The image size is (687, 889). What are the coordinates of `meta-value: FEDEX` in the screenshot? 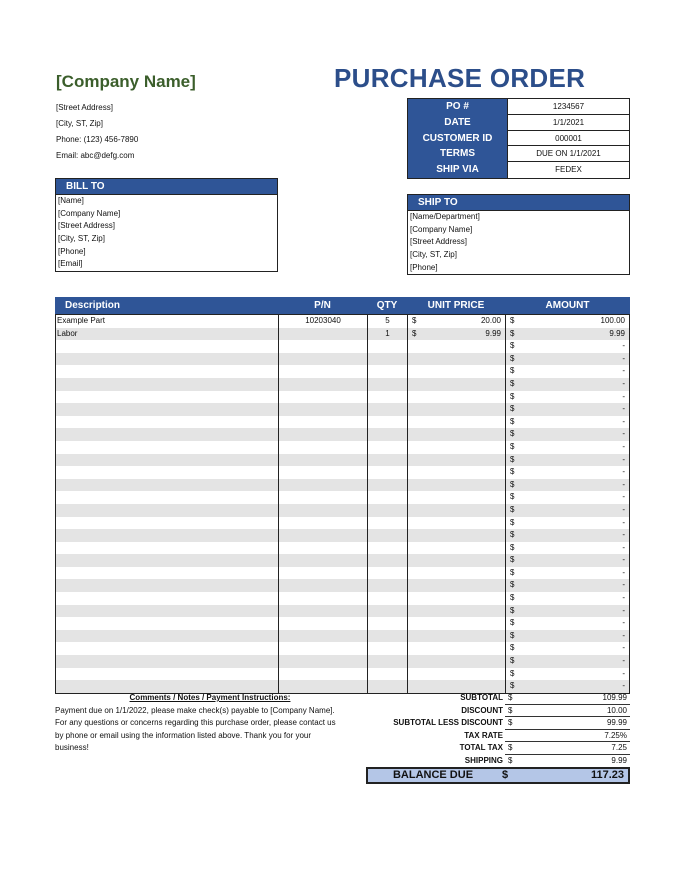 It's located at (568, 170).